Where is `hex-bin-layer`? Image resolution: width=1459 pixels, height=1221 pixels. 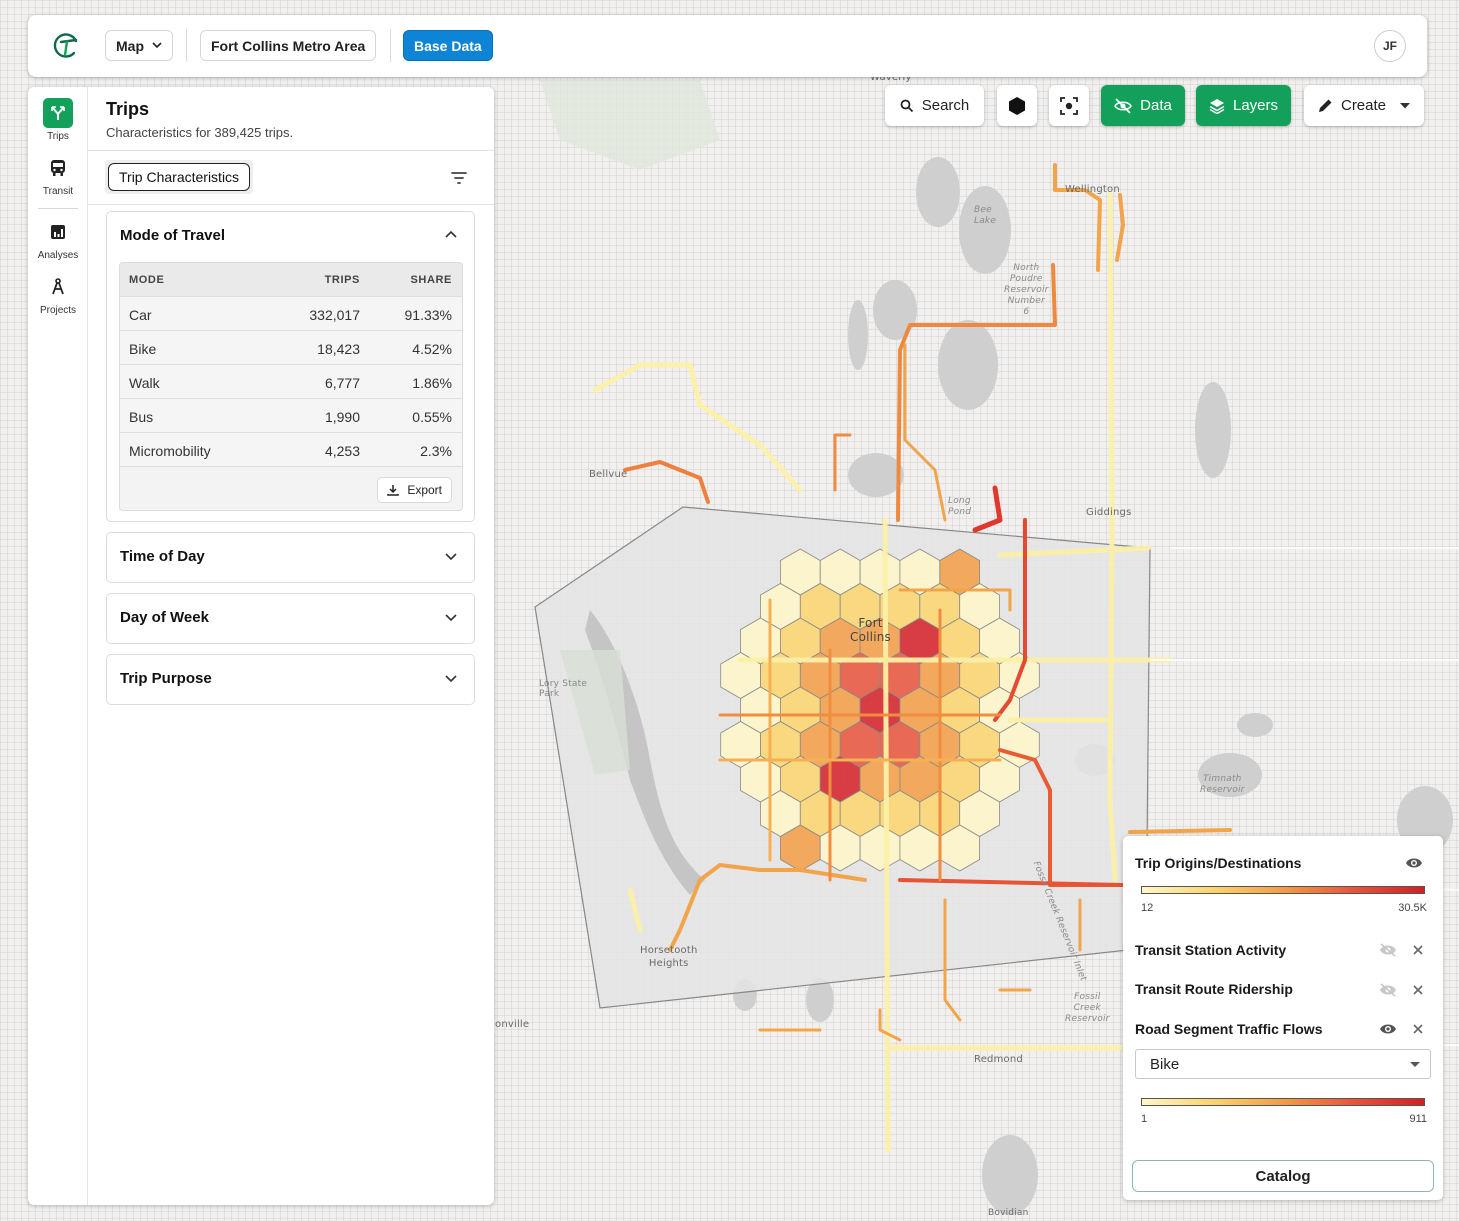
hex-bin-layer is located at coordinates (880, 710).